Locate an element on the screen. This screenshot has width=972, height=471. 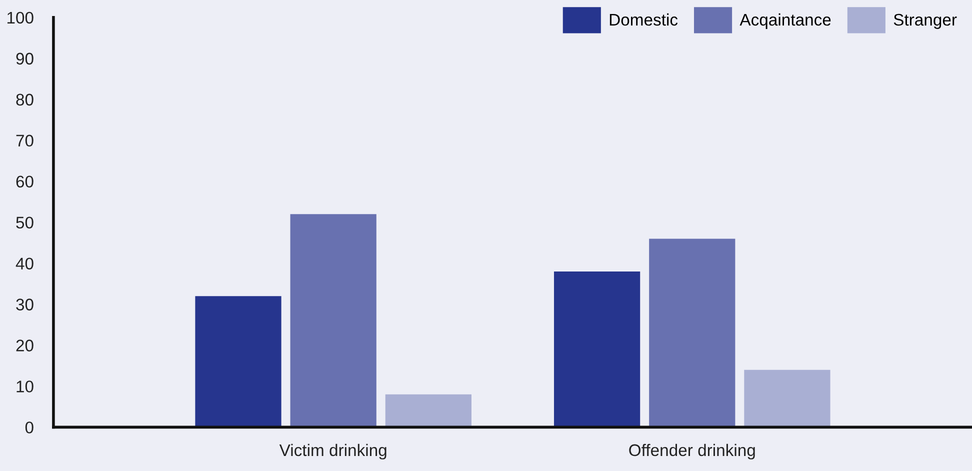
y-tick-label: 50 is located at coordinates (25, 222).